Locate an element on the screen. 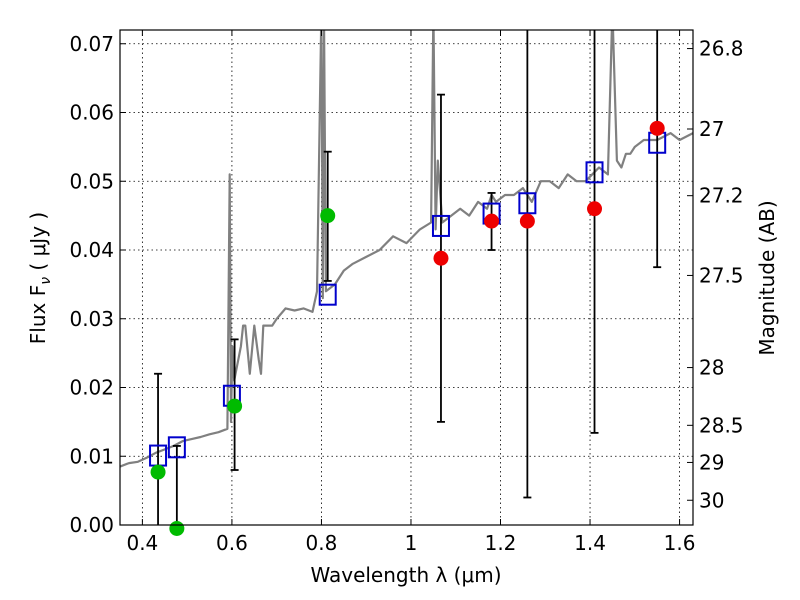 This screenshot has height=600, width=800. mag-tick-label: 28 is located at coordinates (711, 368).